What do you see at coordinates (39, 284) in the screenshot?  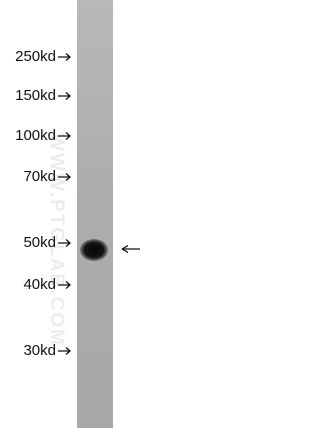 I see `marker-label: 40kd` at bounding box center [39, 284].